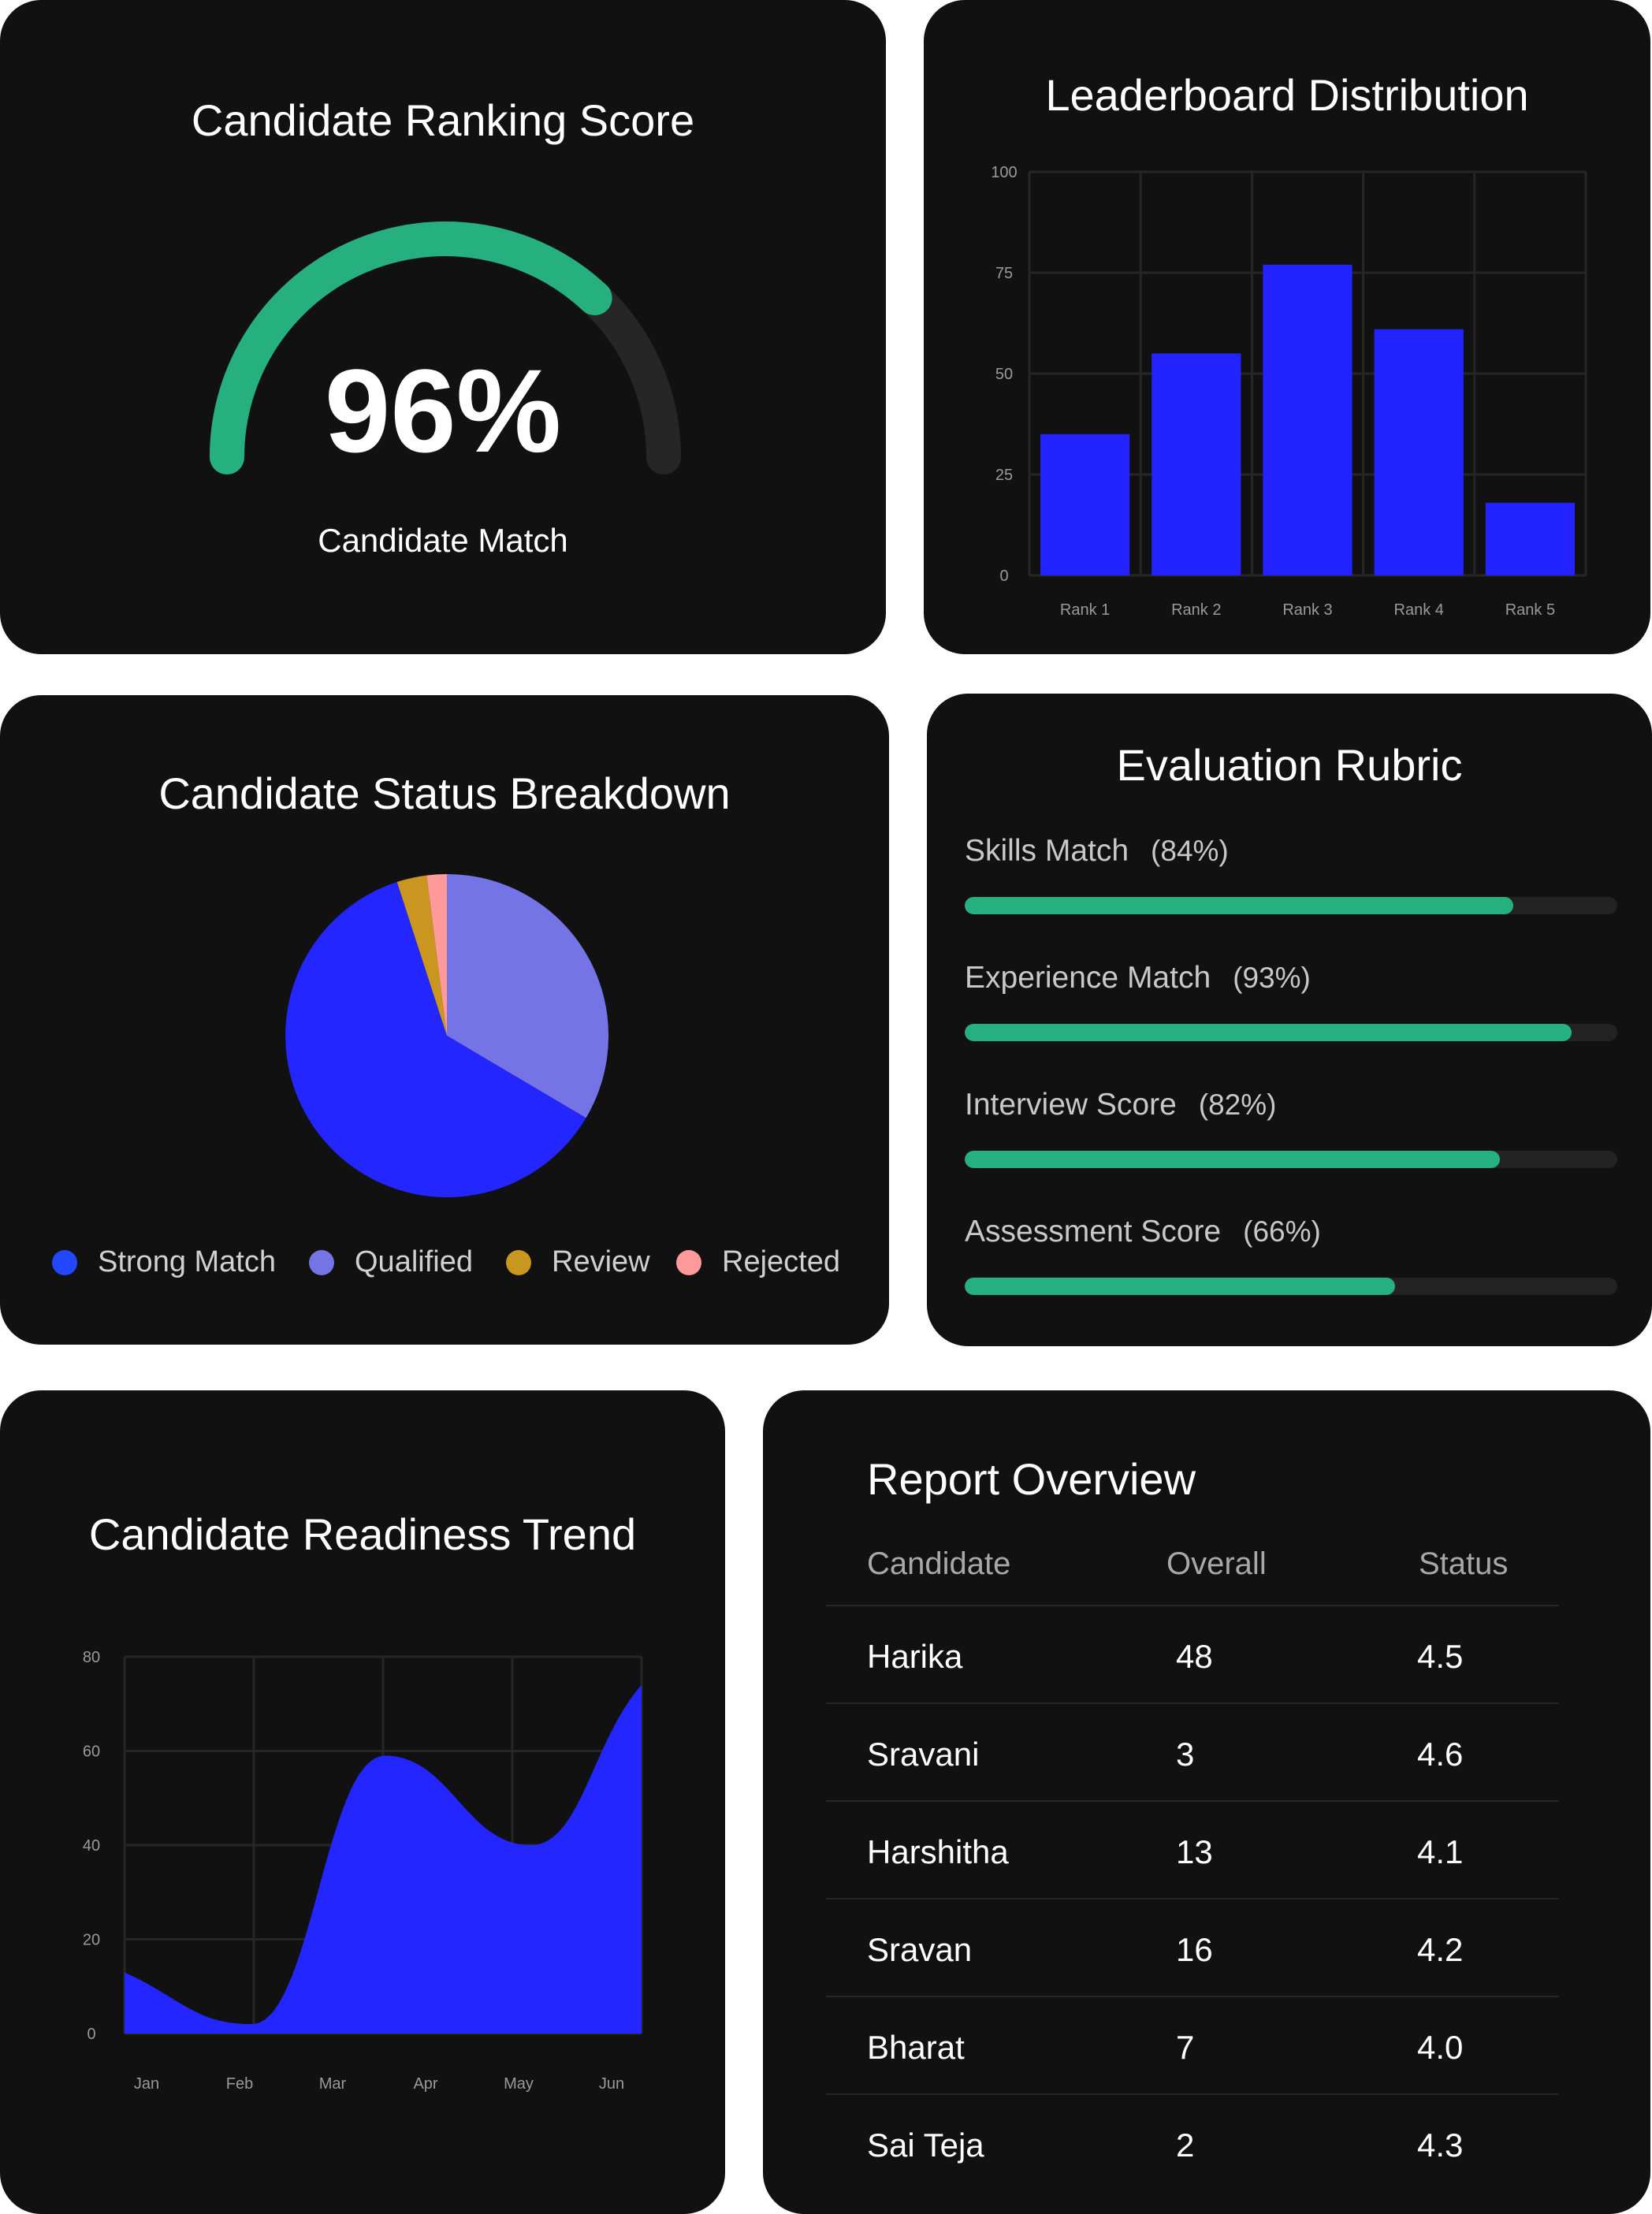  Describe the element at coordinates (1085, 610) in the screenshot. I see `x-tick-label: Rank 1` at that location.